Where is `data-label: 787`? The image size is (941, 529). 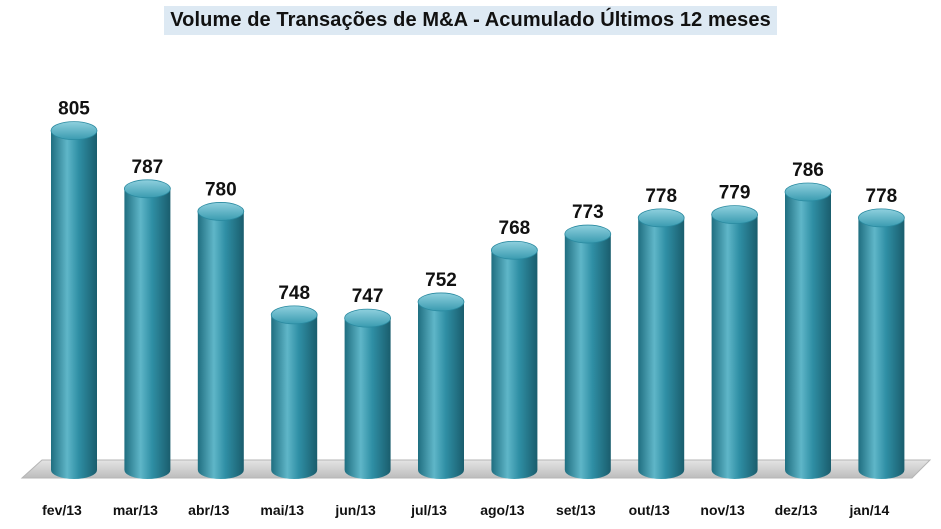 data-label: 787 is located at coordinates (148, 167).